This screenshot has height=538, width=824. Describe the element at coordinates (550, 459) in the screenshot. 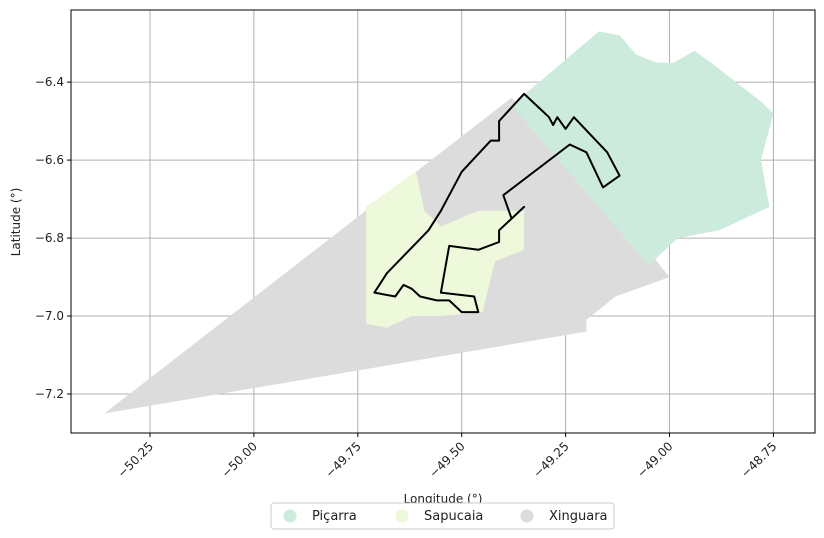

I see `x-tick-label-4: −49.25` at that location.